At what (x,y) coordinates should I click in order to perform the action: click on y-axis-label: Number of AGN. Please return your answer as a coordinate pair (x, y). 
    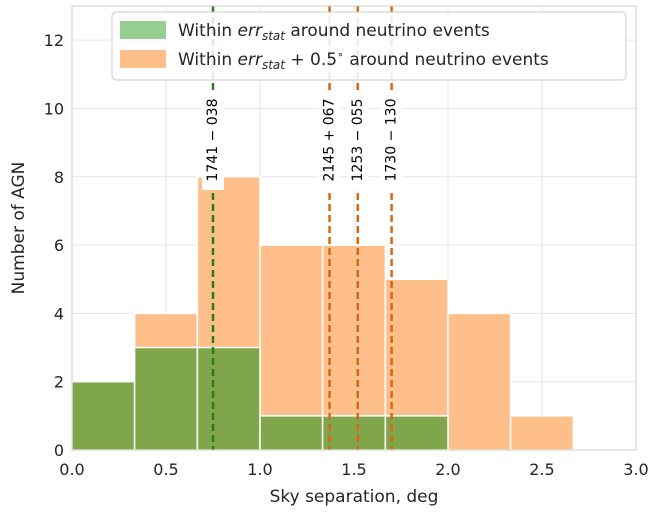
    Looking at the image, I should click on (19, 228).